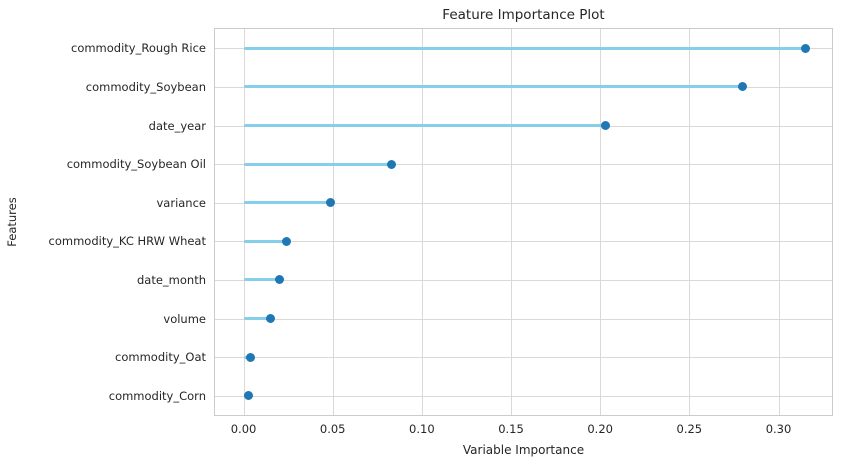 This screenshot has width=844, height=468. What do you see at coordinates (177, 125) in the screenshot?
I see `y-tick-label: date_year` at bounding box center [177, 125].